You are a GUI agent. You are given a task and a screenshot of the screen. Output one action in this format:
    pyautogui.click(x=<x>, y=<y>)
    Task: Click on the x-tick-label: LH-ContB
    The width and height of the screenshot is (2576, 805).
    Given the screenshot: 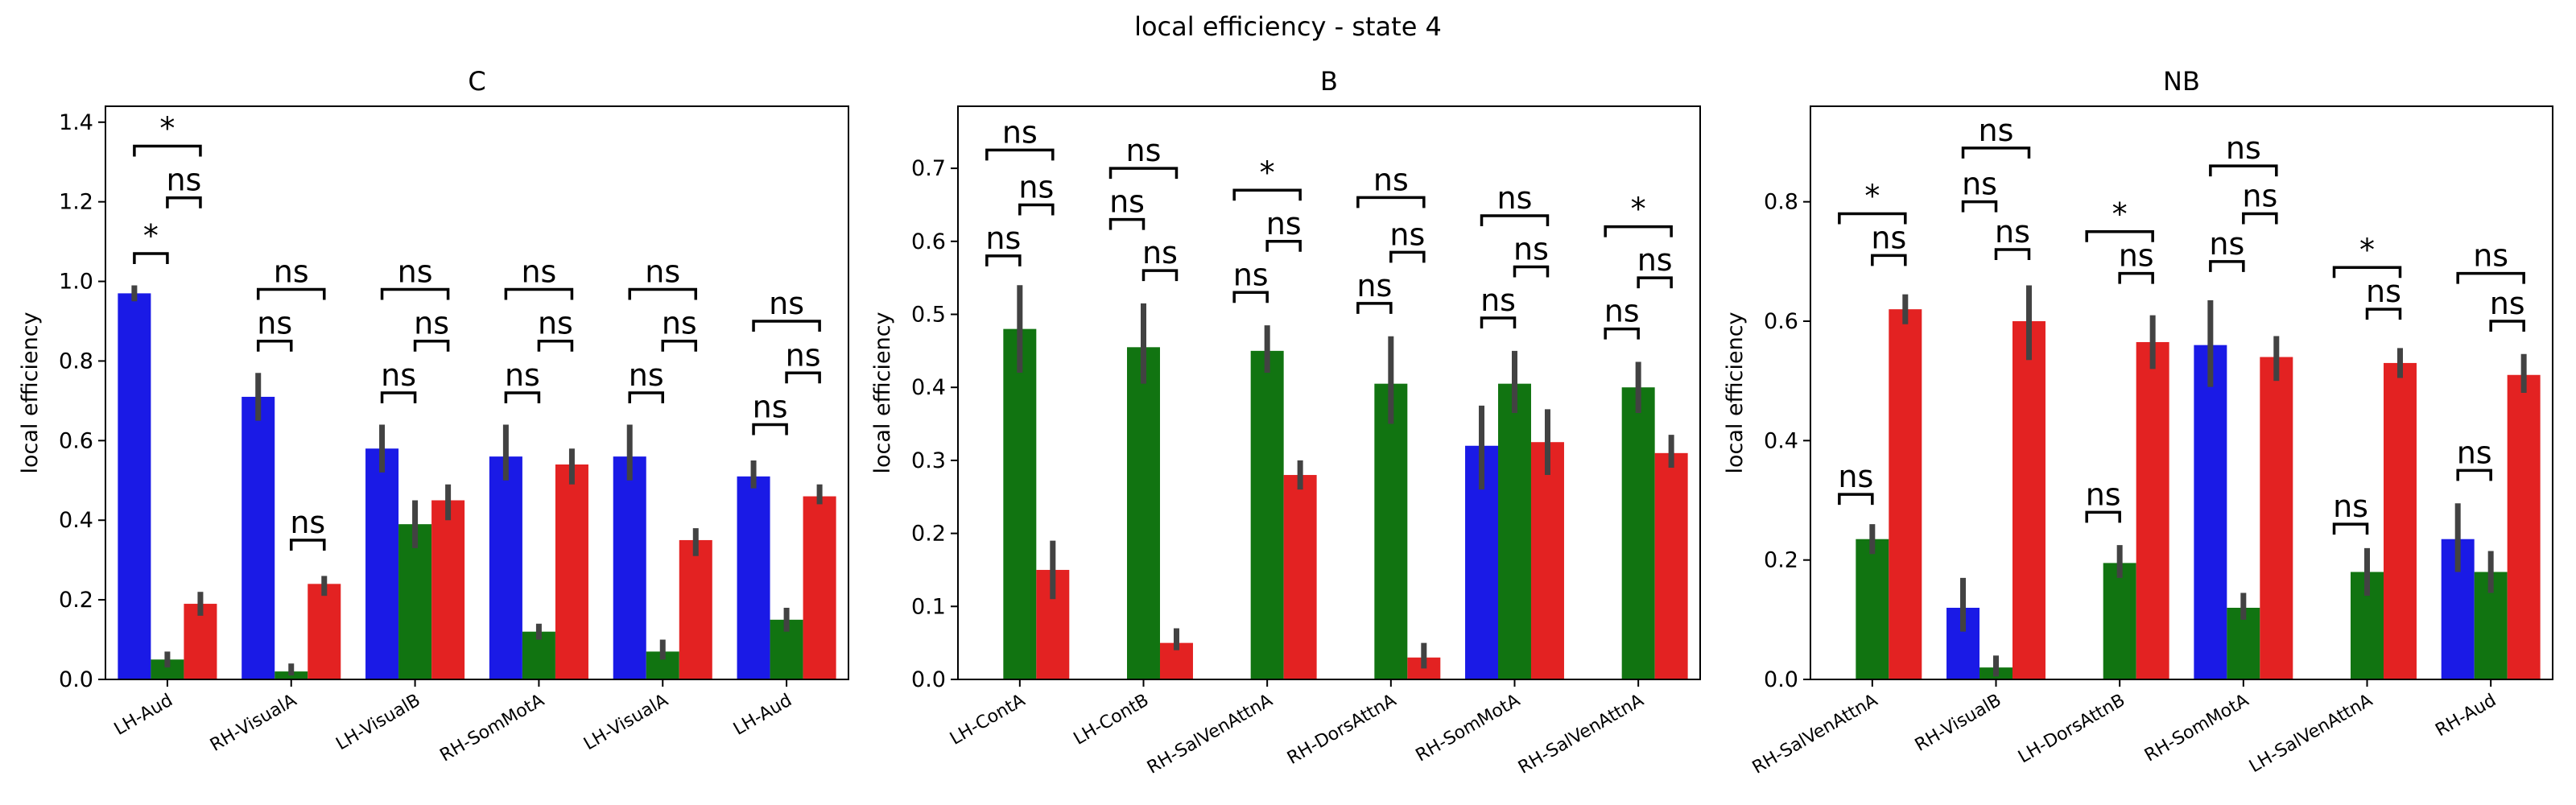 What is the action you would take?
    pyautogui.click(x=1112, y=720)
    